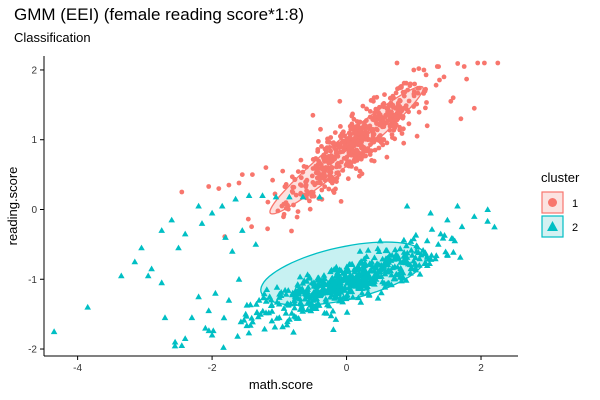 Image resolution: width=600 pixels, height=400 pixels. Describe the element at coordinates (34, 210) in the screenshot. I see `y-tick-label: 0` at that location.